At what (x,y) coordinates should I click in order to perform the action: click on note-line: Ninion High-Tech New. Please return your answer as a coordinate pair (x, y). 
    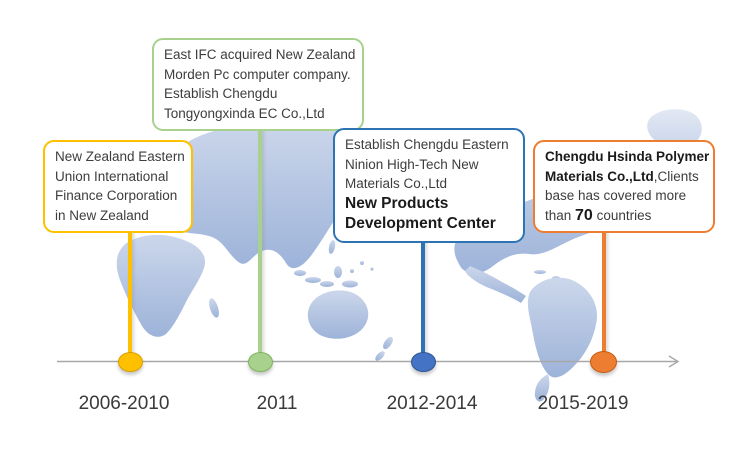
    Looking at the image, I should click on (430, 165).